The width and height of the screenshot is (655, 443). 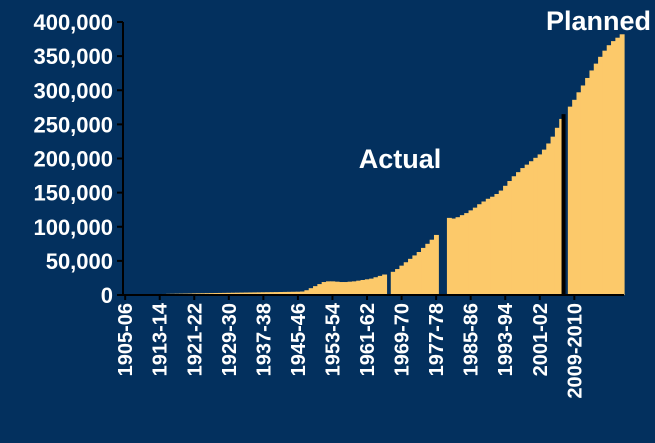 What do you see at coordinates (73, 124) in the screenshot?
I see `y-tick-label: 250,000` at bounding box center [73, 124].